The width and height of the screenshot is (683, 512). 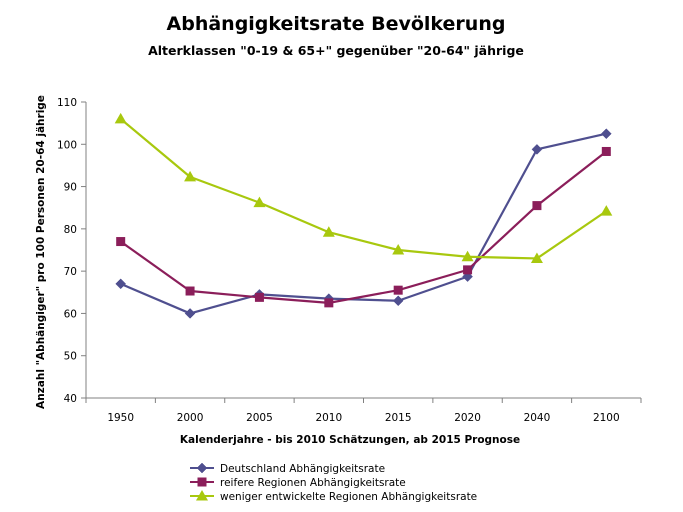 I want to click on legend-entry: reifere Regionen Abhängigkeitsrate, so click(x=298, y=483).